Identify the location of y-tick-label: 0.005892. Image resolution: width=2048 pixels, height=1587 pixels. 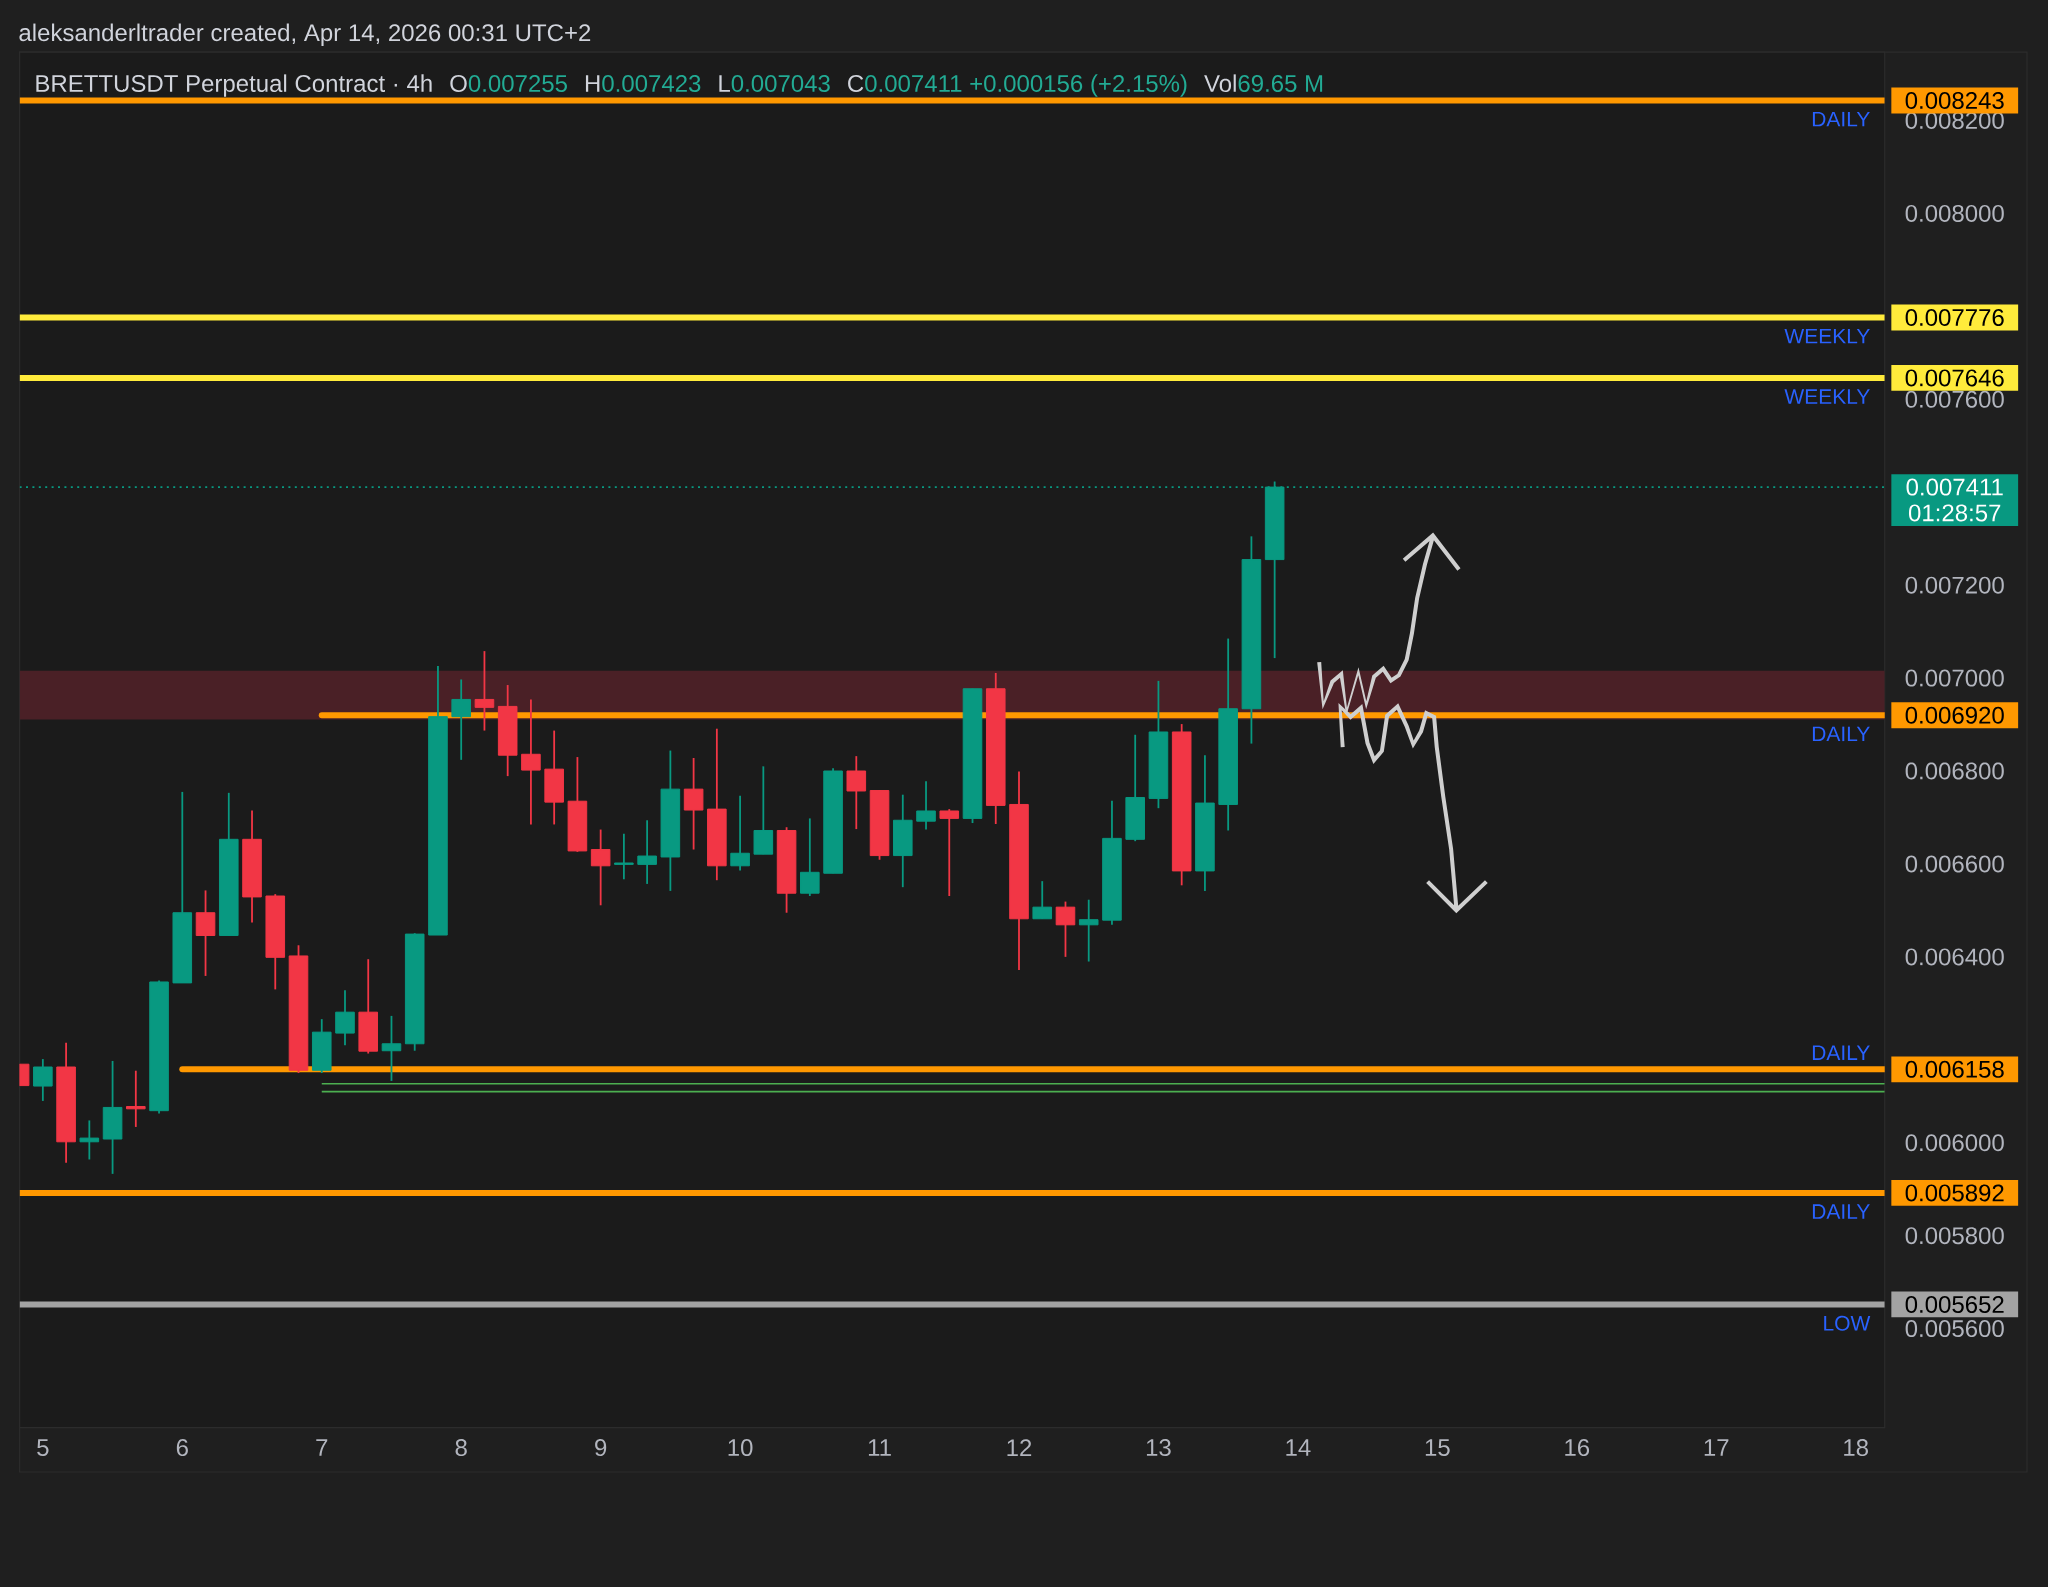
(1954, 1193).